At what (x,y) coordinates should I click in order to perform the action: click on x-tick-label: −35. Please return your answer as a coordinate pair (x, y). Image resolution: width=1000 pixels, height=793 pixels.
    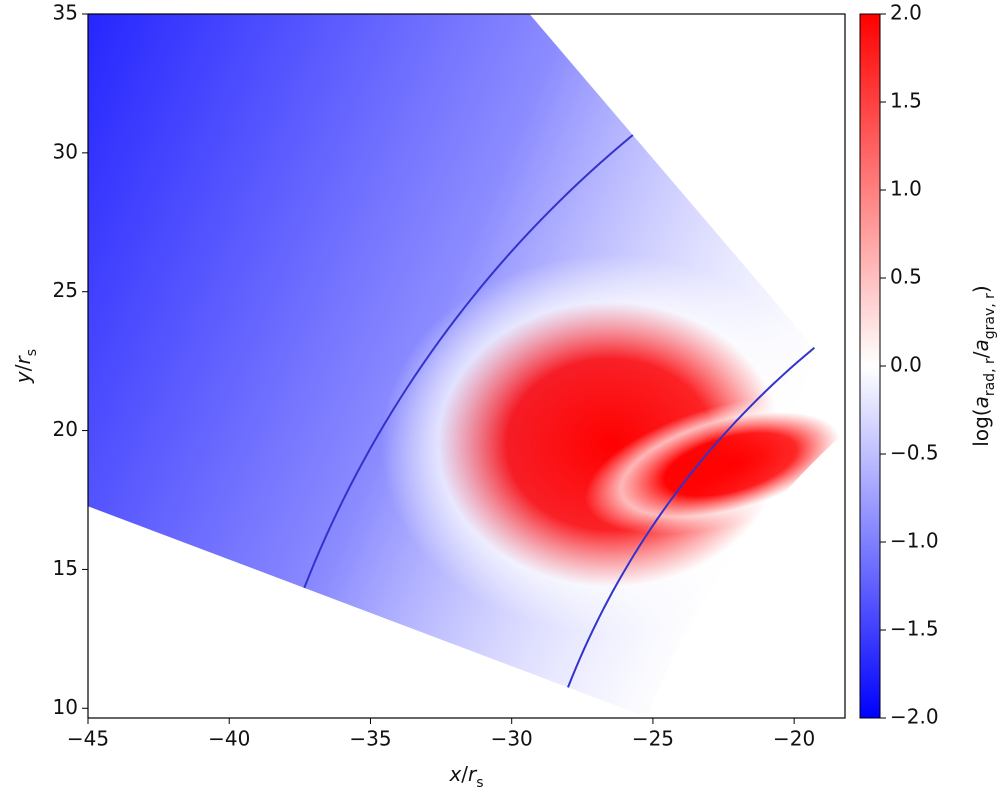
    Looking at the image, I should click on (370, 739).